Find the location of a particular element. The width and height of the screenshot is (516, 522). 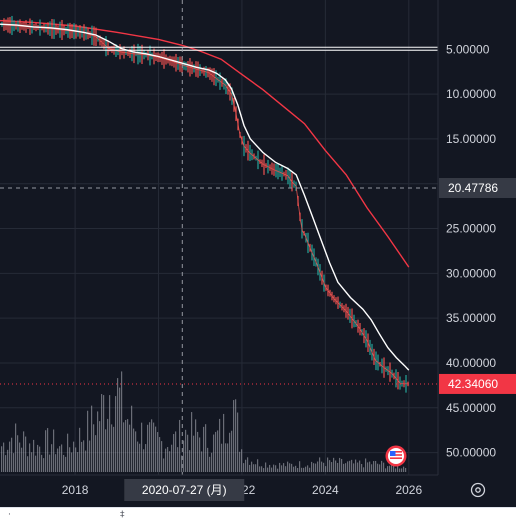

x-tick-label: 2018 is located at coordinates (75, 490).